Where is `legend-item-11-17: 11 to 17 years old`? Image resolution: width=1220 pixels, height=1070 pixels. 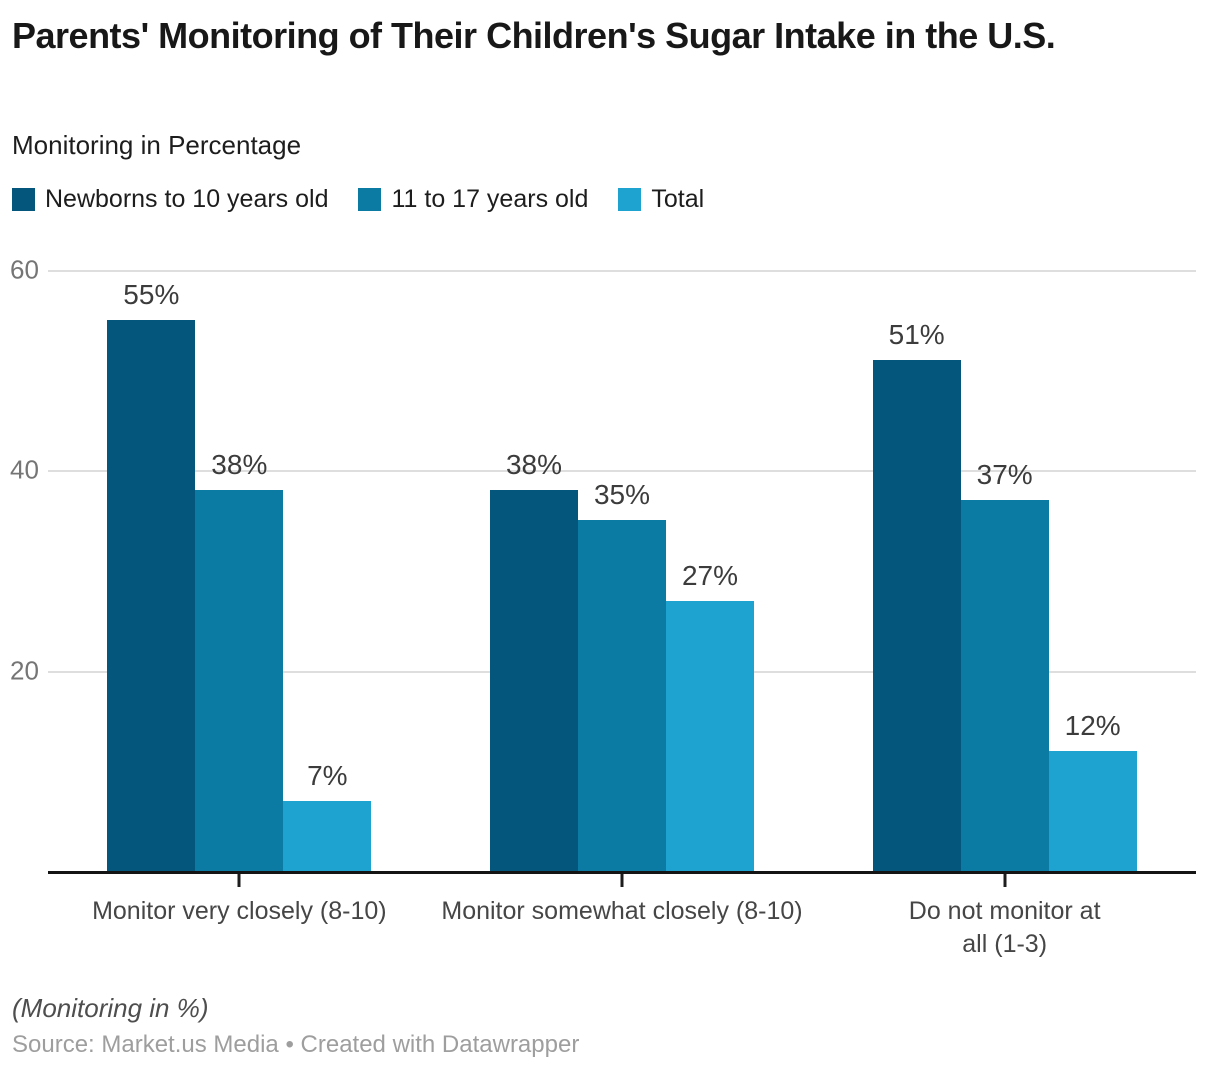 legend-item-11-17: 11 to 17 years old is located at coordinates (473, 199).